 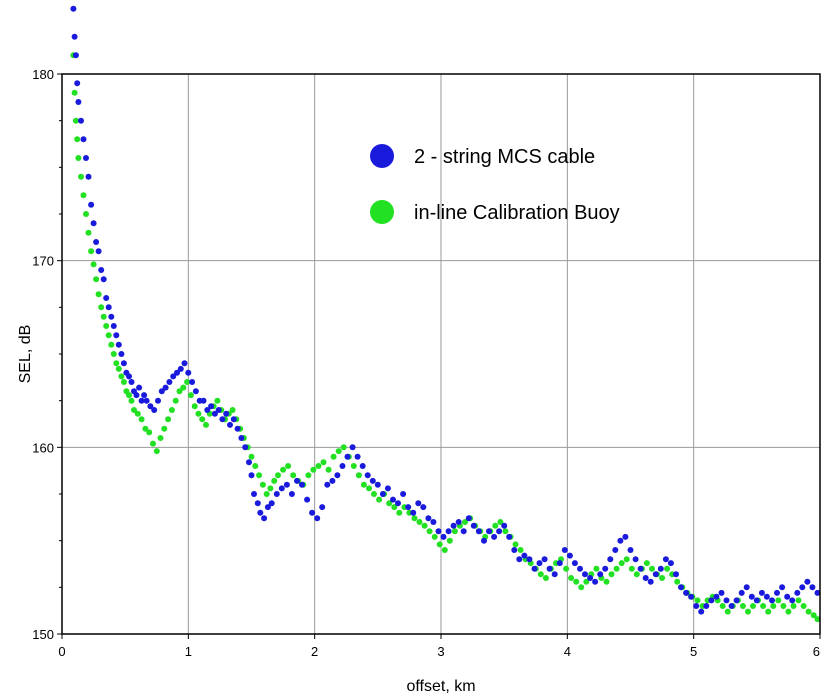 What do you see at coordinates (25, 354) in the screenshot?
I see `y-axis-title: SEL, dB` at bounding box center [25, 354].